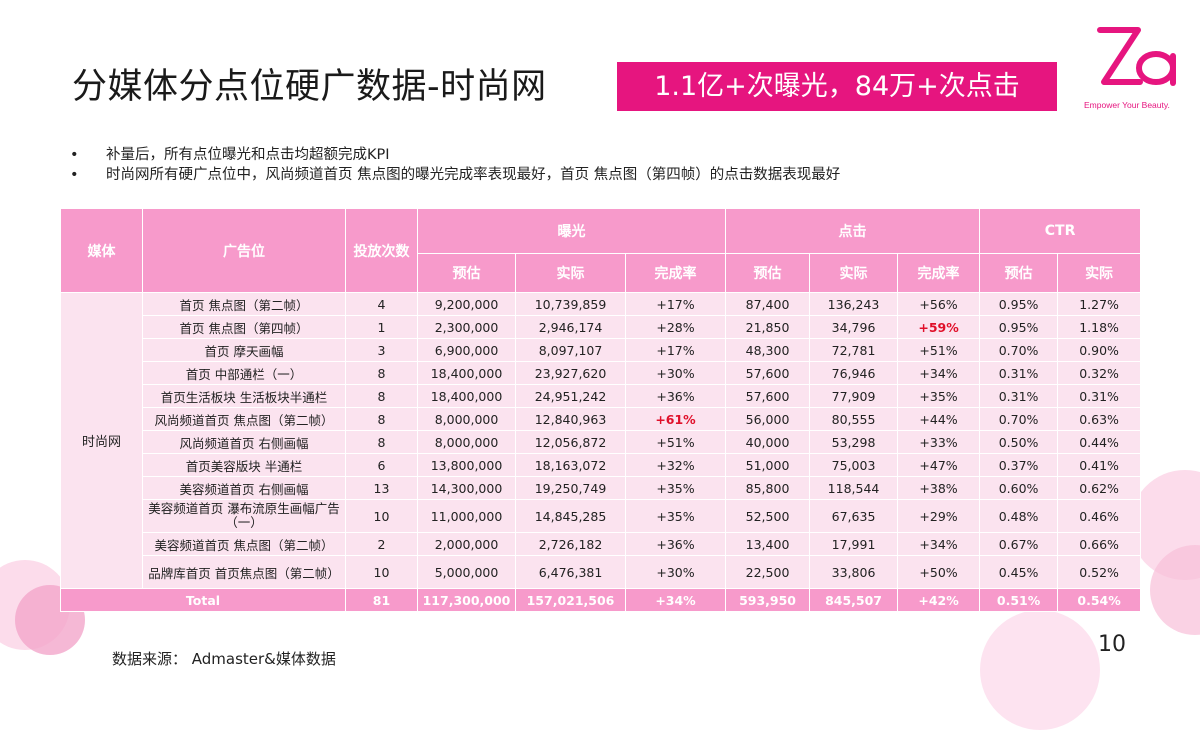 The height and width of the screenshot is (730, 1200). What do you see at coordinates (675, 442) in the screenshot?
I see `exposure-rate-cell: +51%` at bounding box center [675, 442].